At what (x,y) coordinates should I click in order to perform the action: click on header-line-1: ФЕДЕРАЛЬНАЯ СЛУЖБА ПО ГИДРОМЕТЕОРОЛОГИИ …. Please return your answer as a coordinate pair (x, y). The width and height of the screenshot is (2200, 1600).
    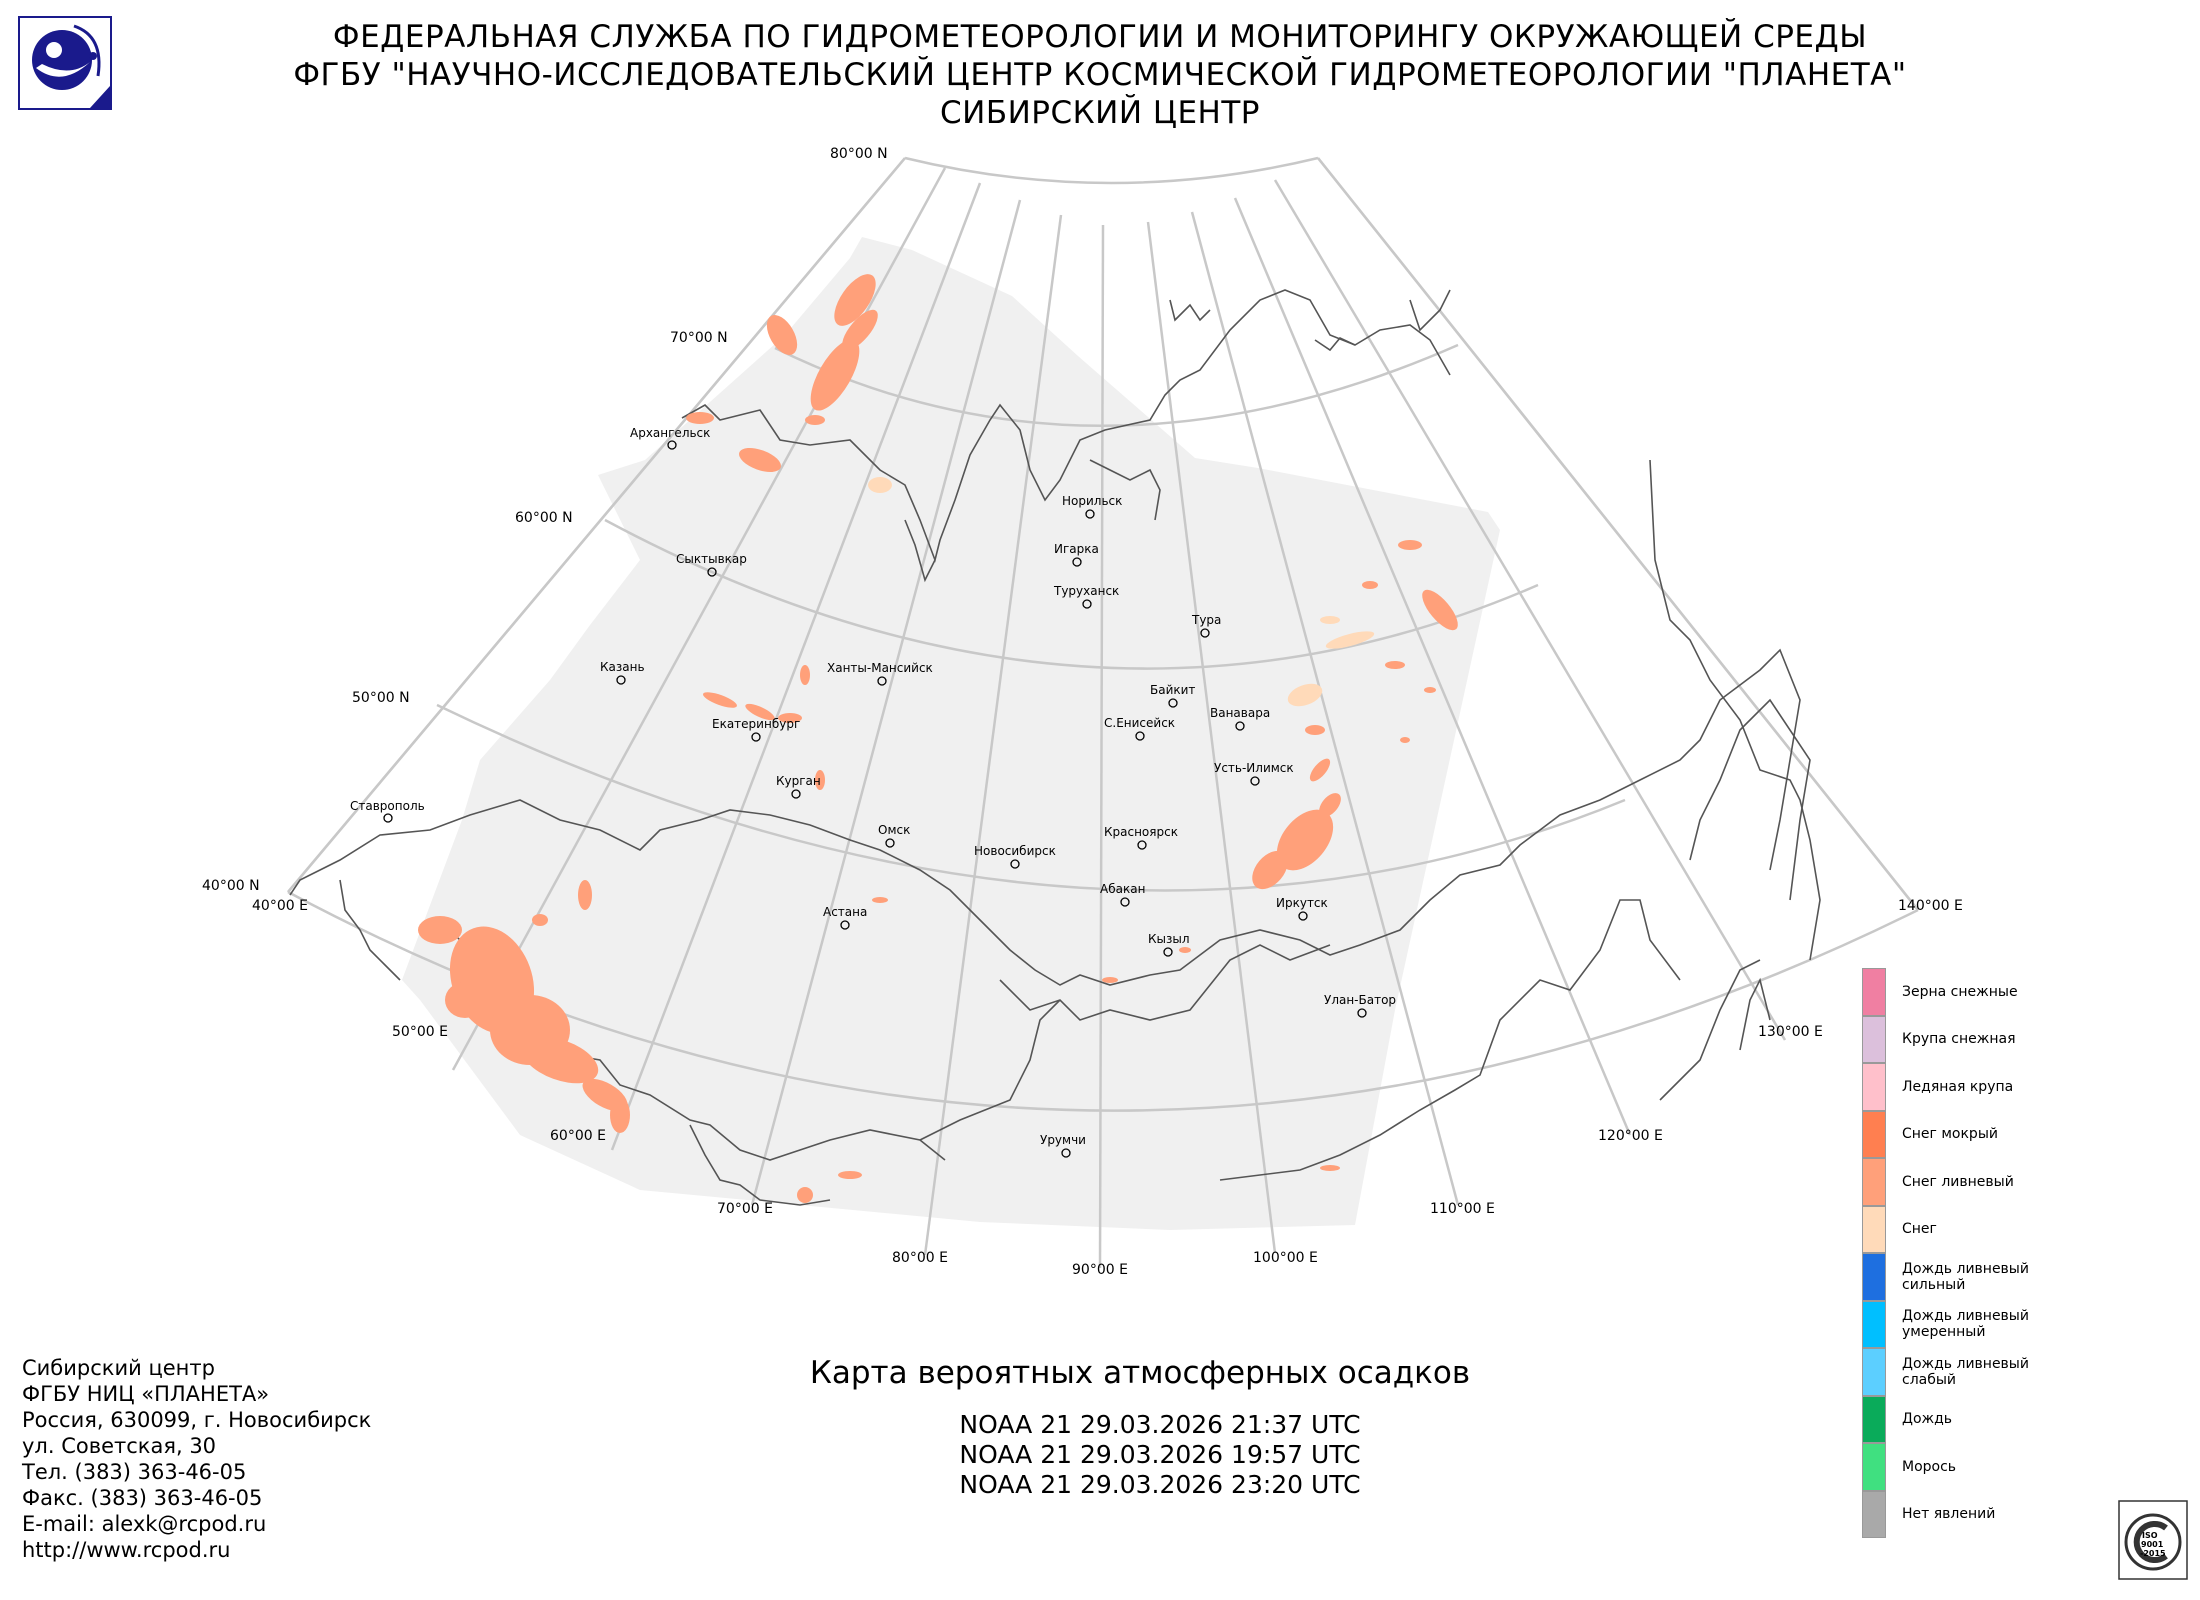
    Looking at the image, I should click on (1100, 37).